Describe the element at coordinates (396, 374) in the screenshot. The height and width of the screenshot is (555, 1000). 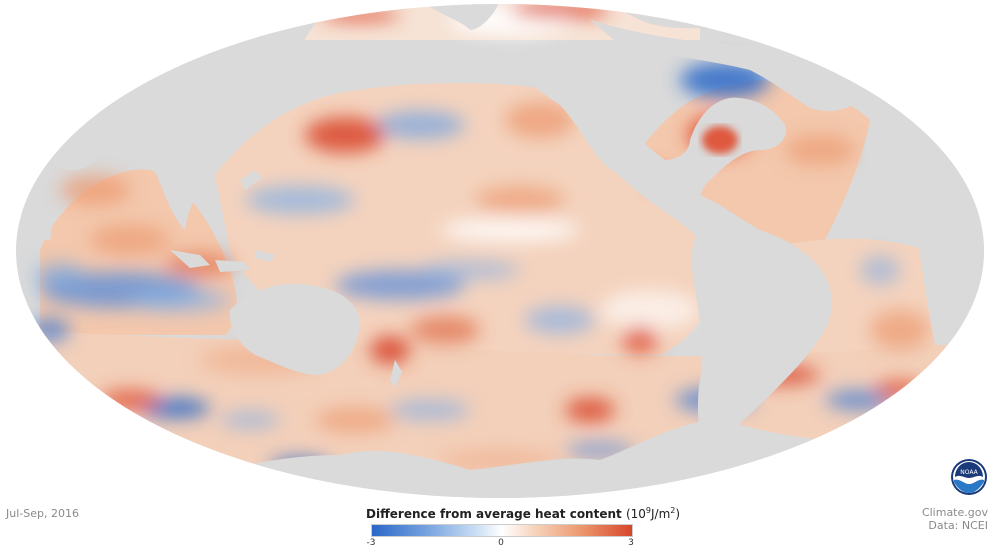
I see `land-new-zealand` at that location.